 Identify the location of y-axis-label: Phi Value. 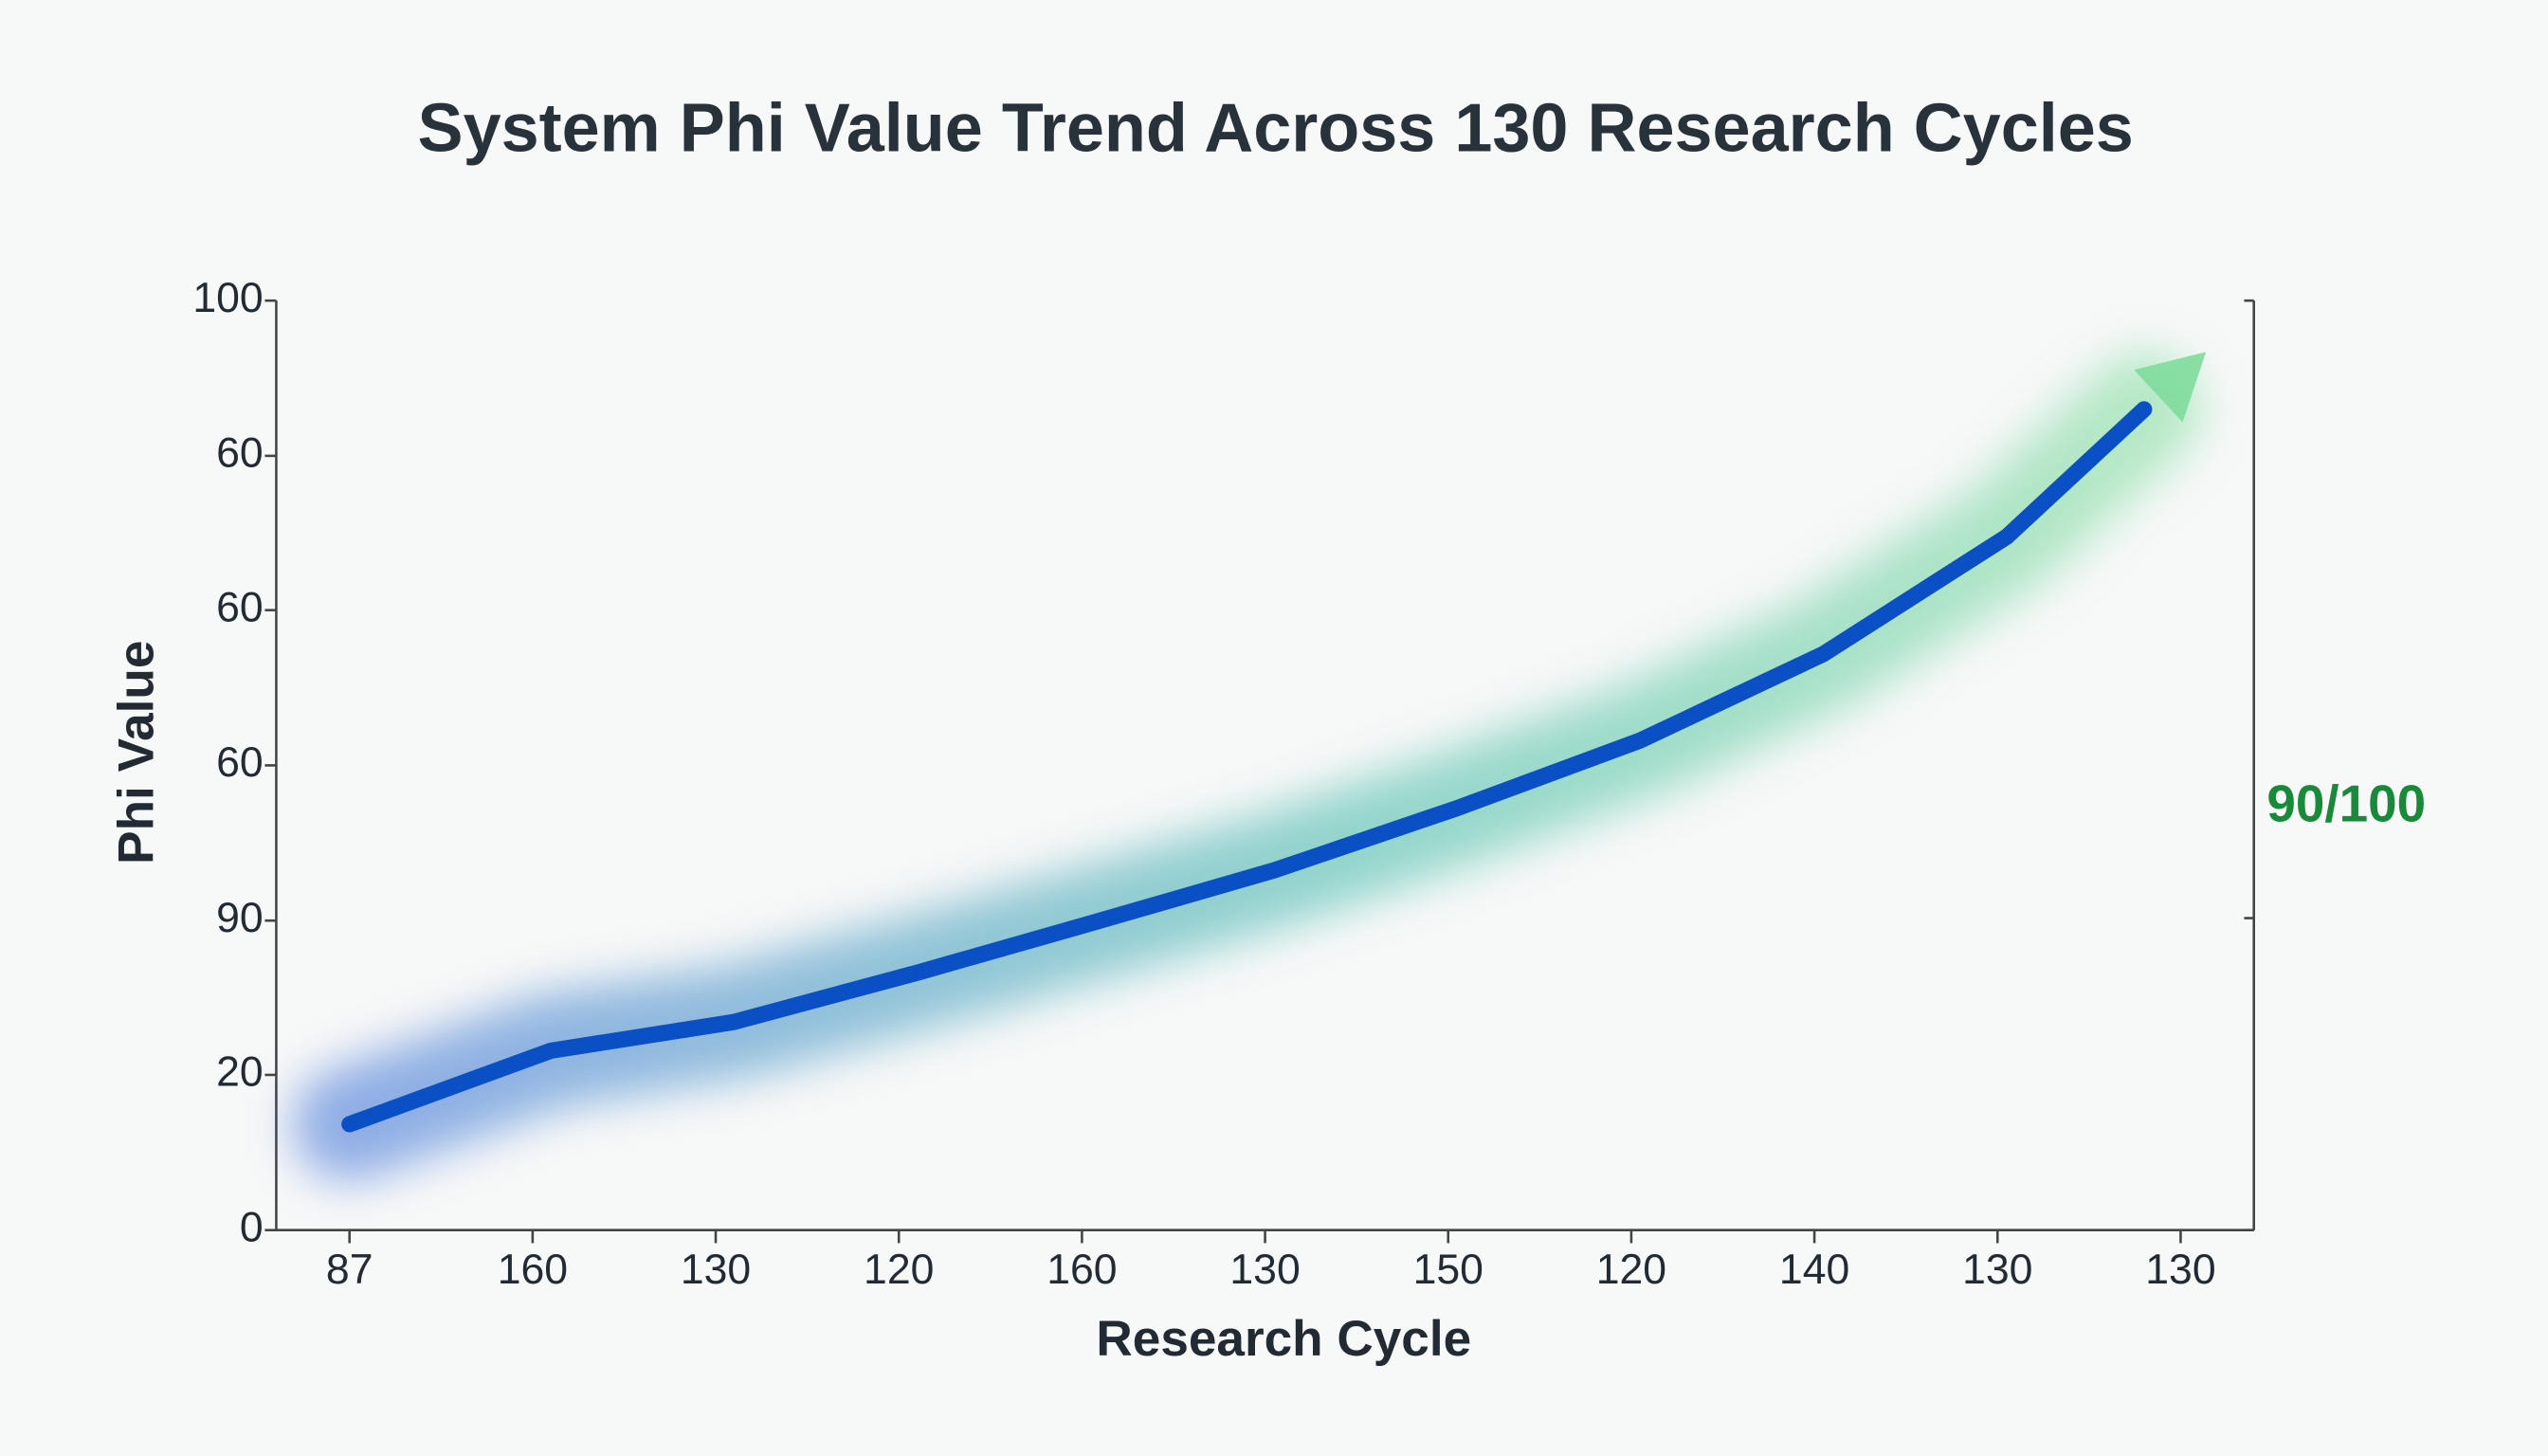
(136, 752).